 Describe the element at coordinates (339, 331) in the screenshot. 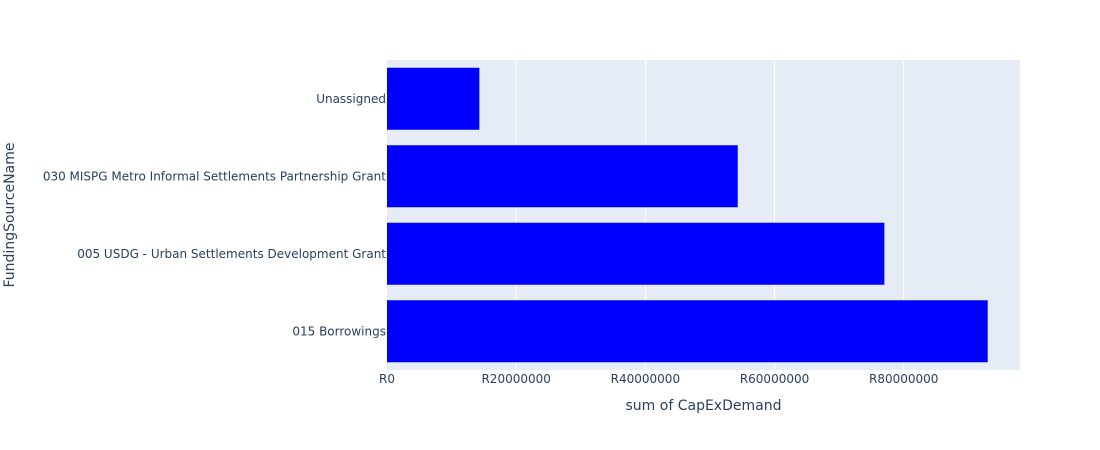

I see `y-tick-label: 015 Borrowings` at that location.